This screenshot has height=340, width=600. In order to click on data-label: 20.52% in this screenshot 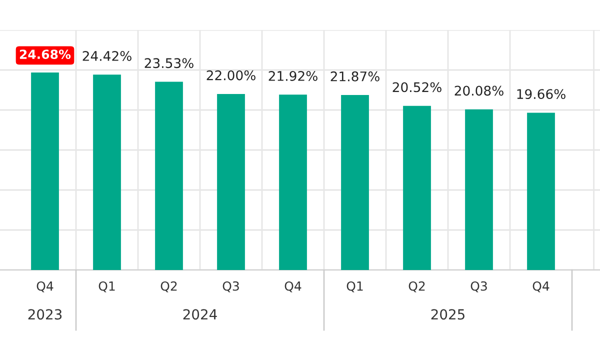, I will do `click(417, 87)`.